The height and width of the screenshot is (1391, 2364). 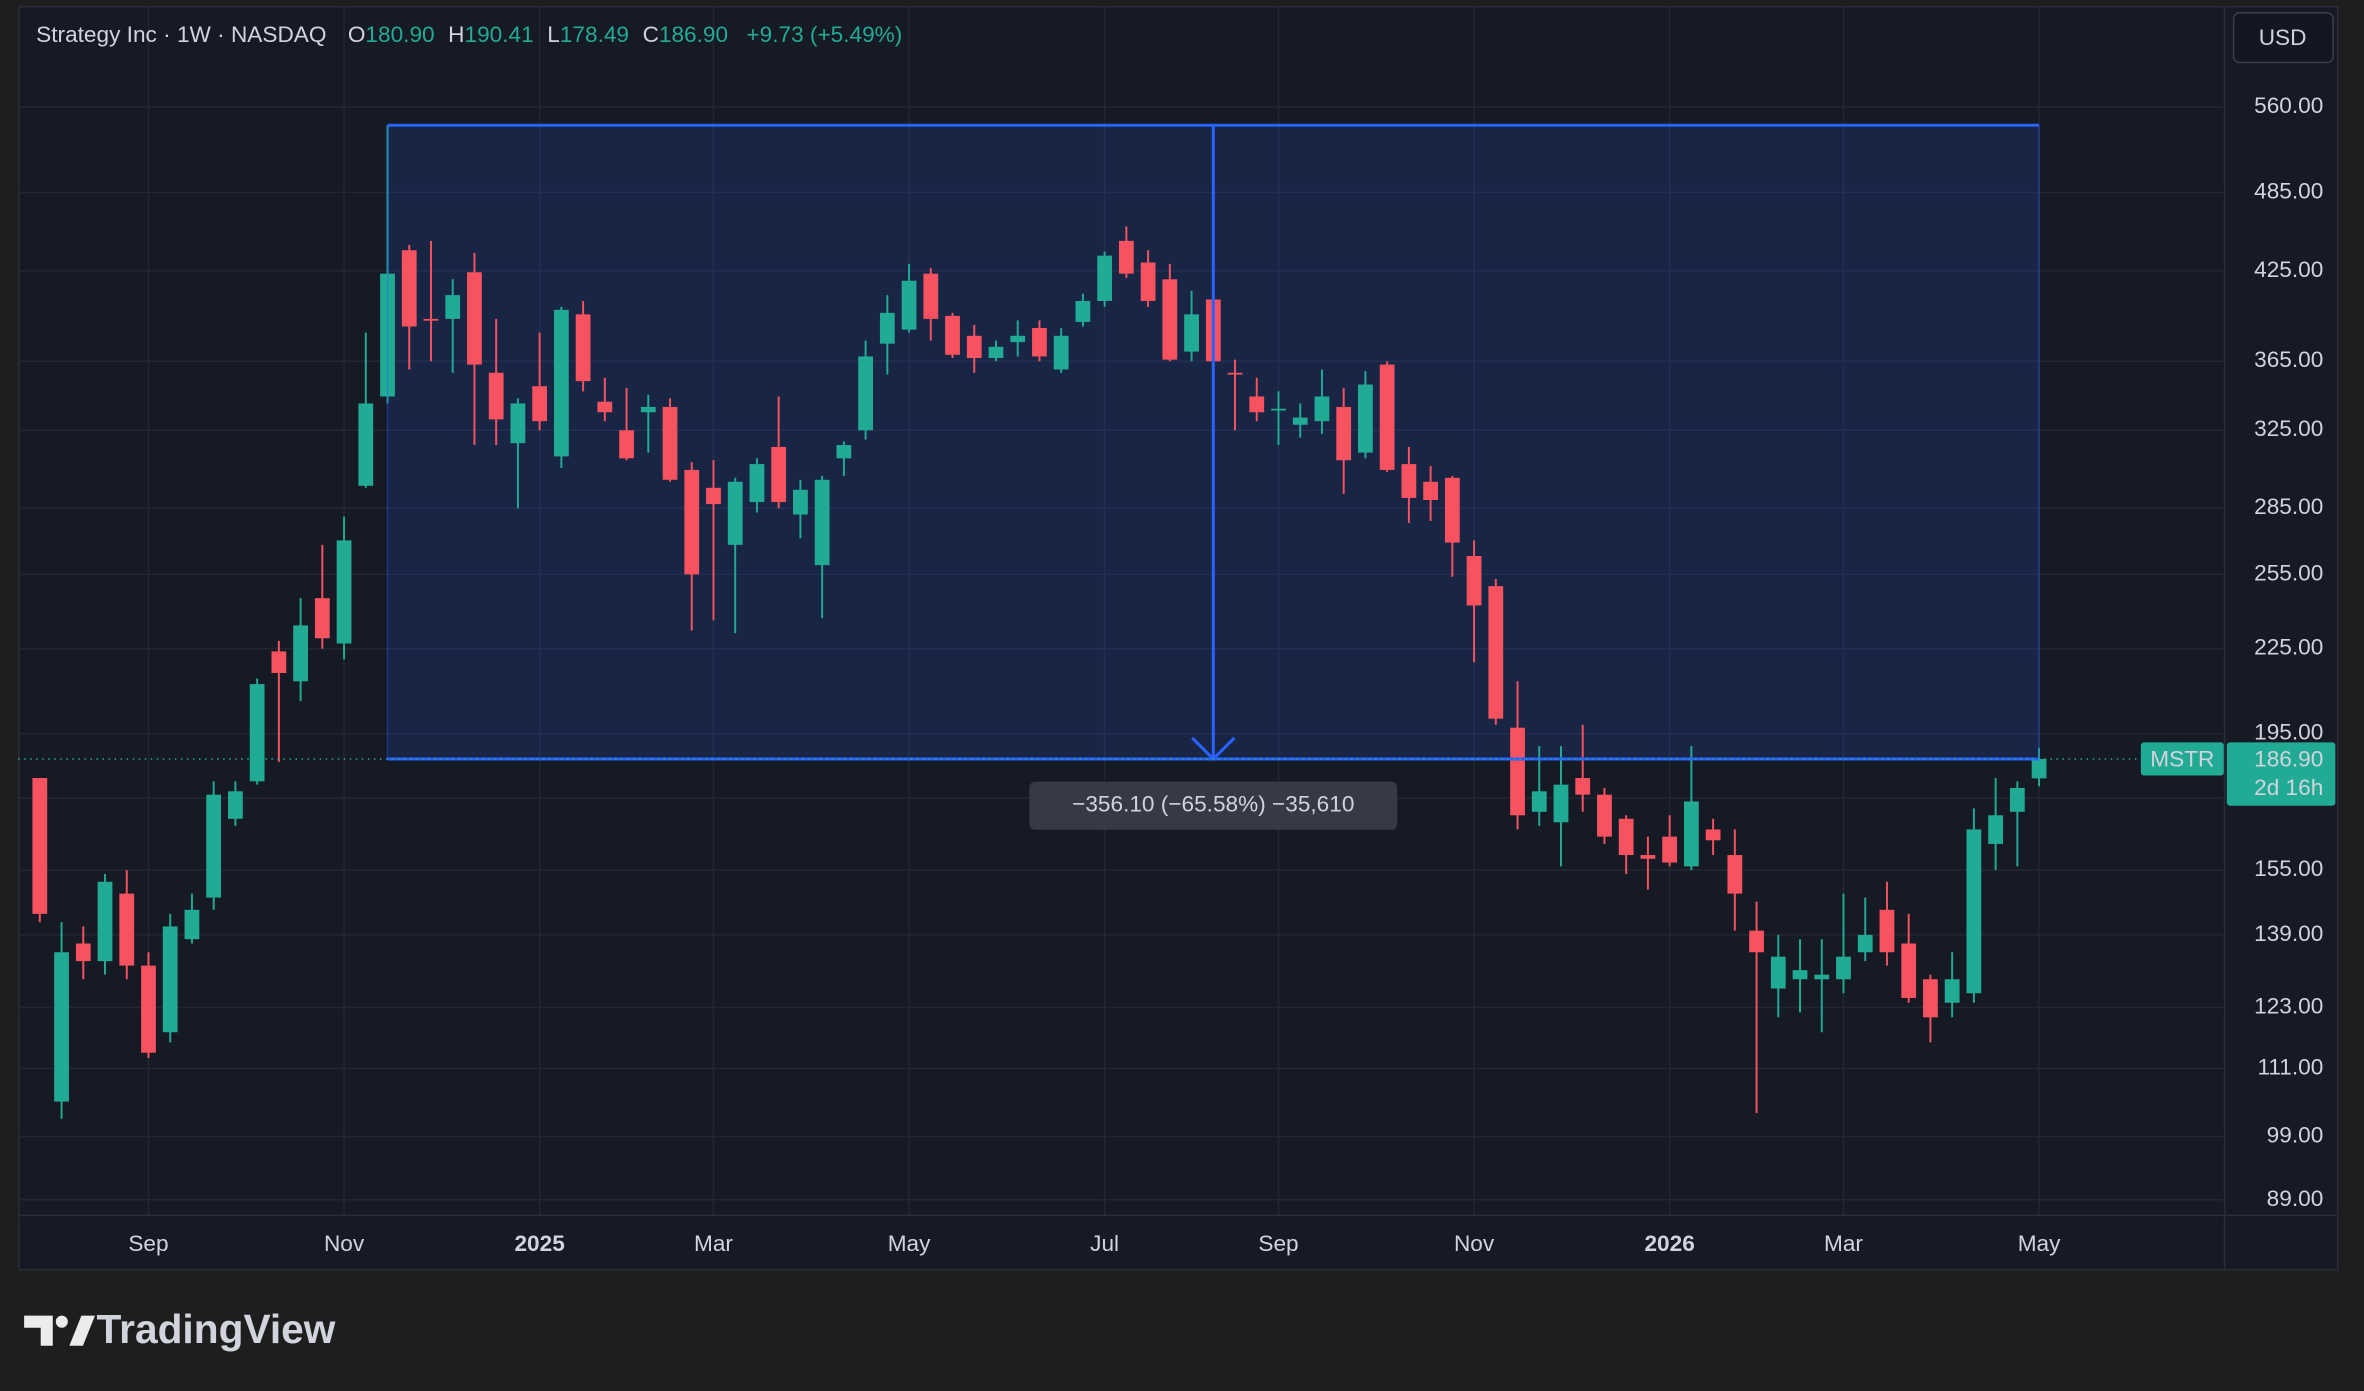 I want to click on legend-key: O, so click(x=357, y=34).